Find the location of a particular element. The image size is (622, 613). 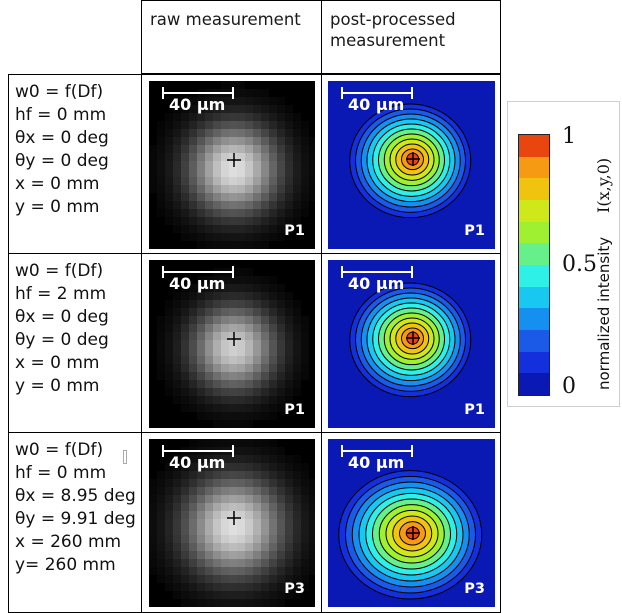

colorbar is located at coordinates (534, 265).